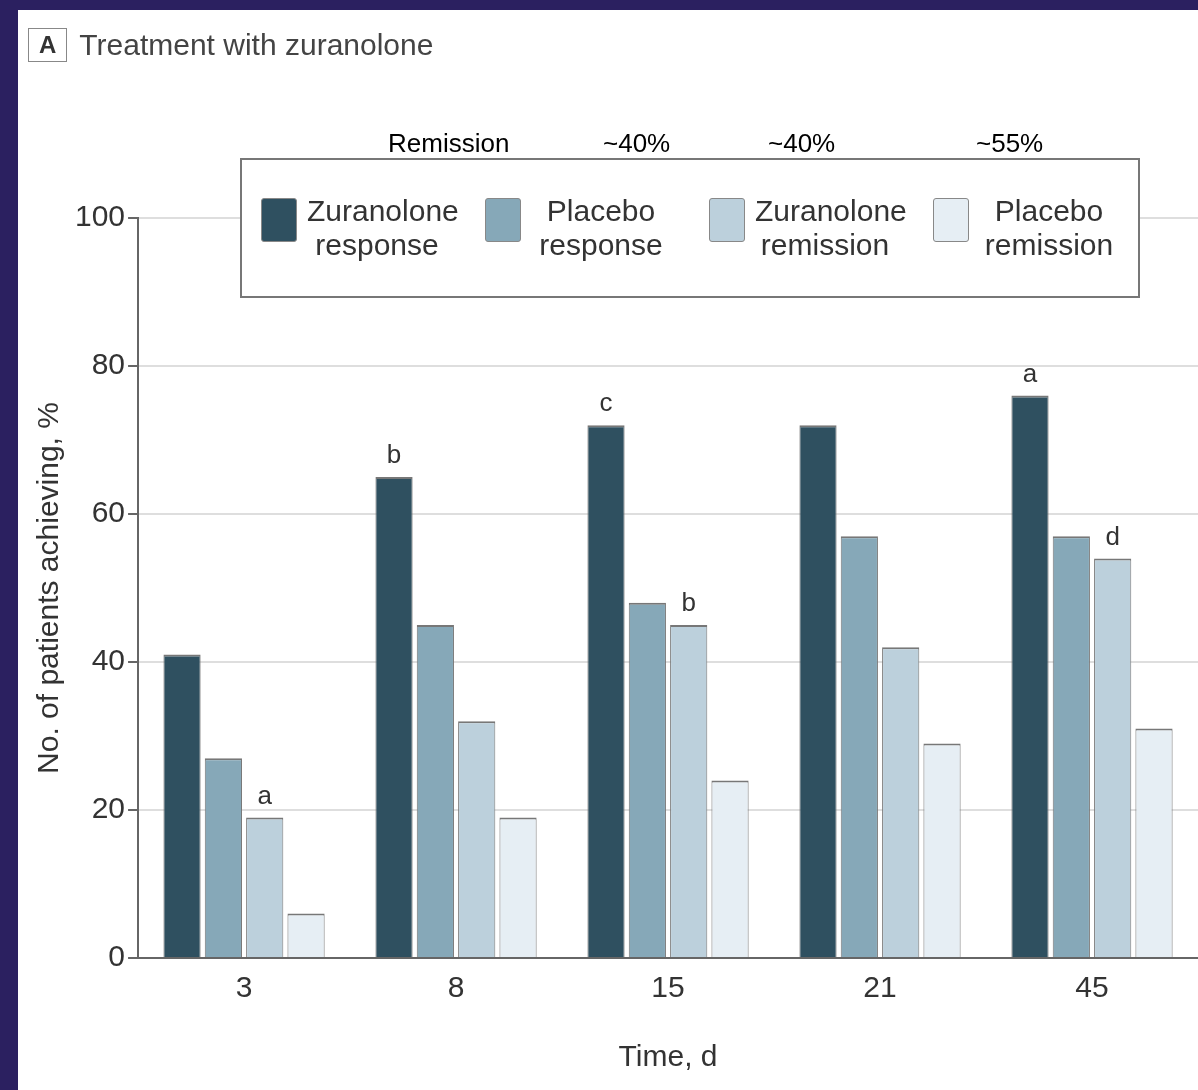 This screenshot has height=1090, width=1198. Describe the element at coordinates (48, 45) in the screenshot. I see `text: A` at that location.